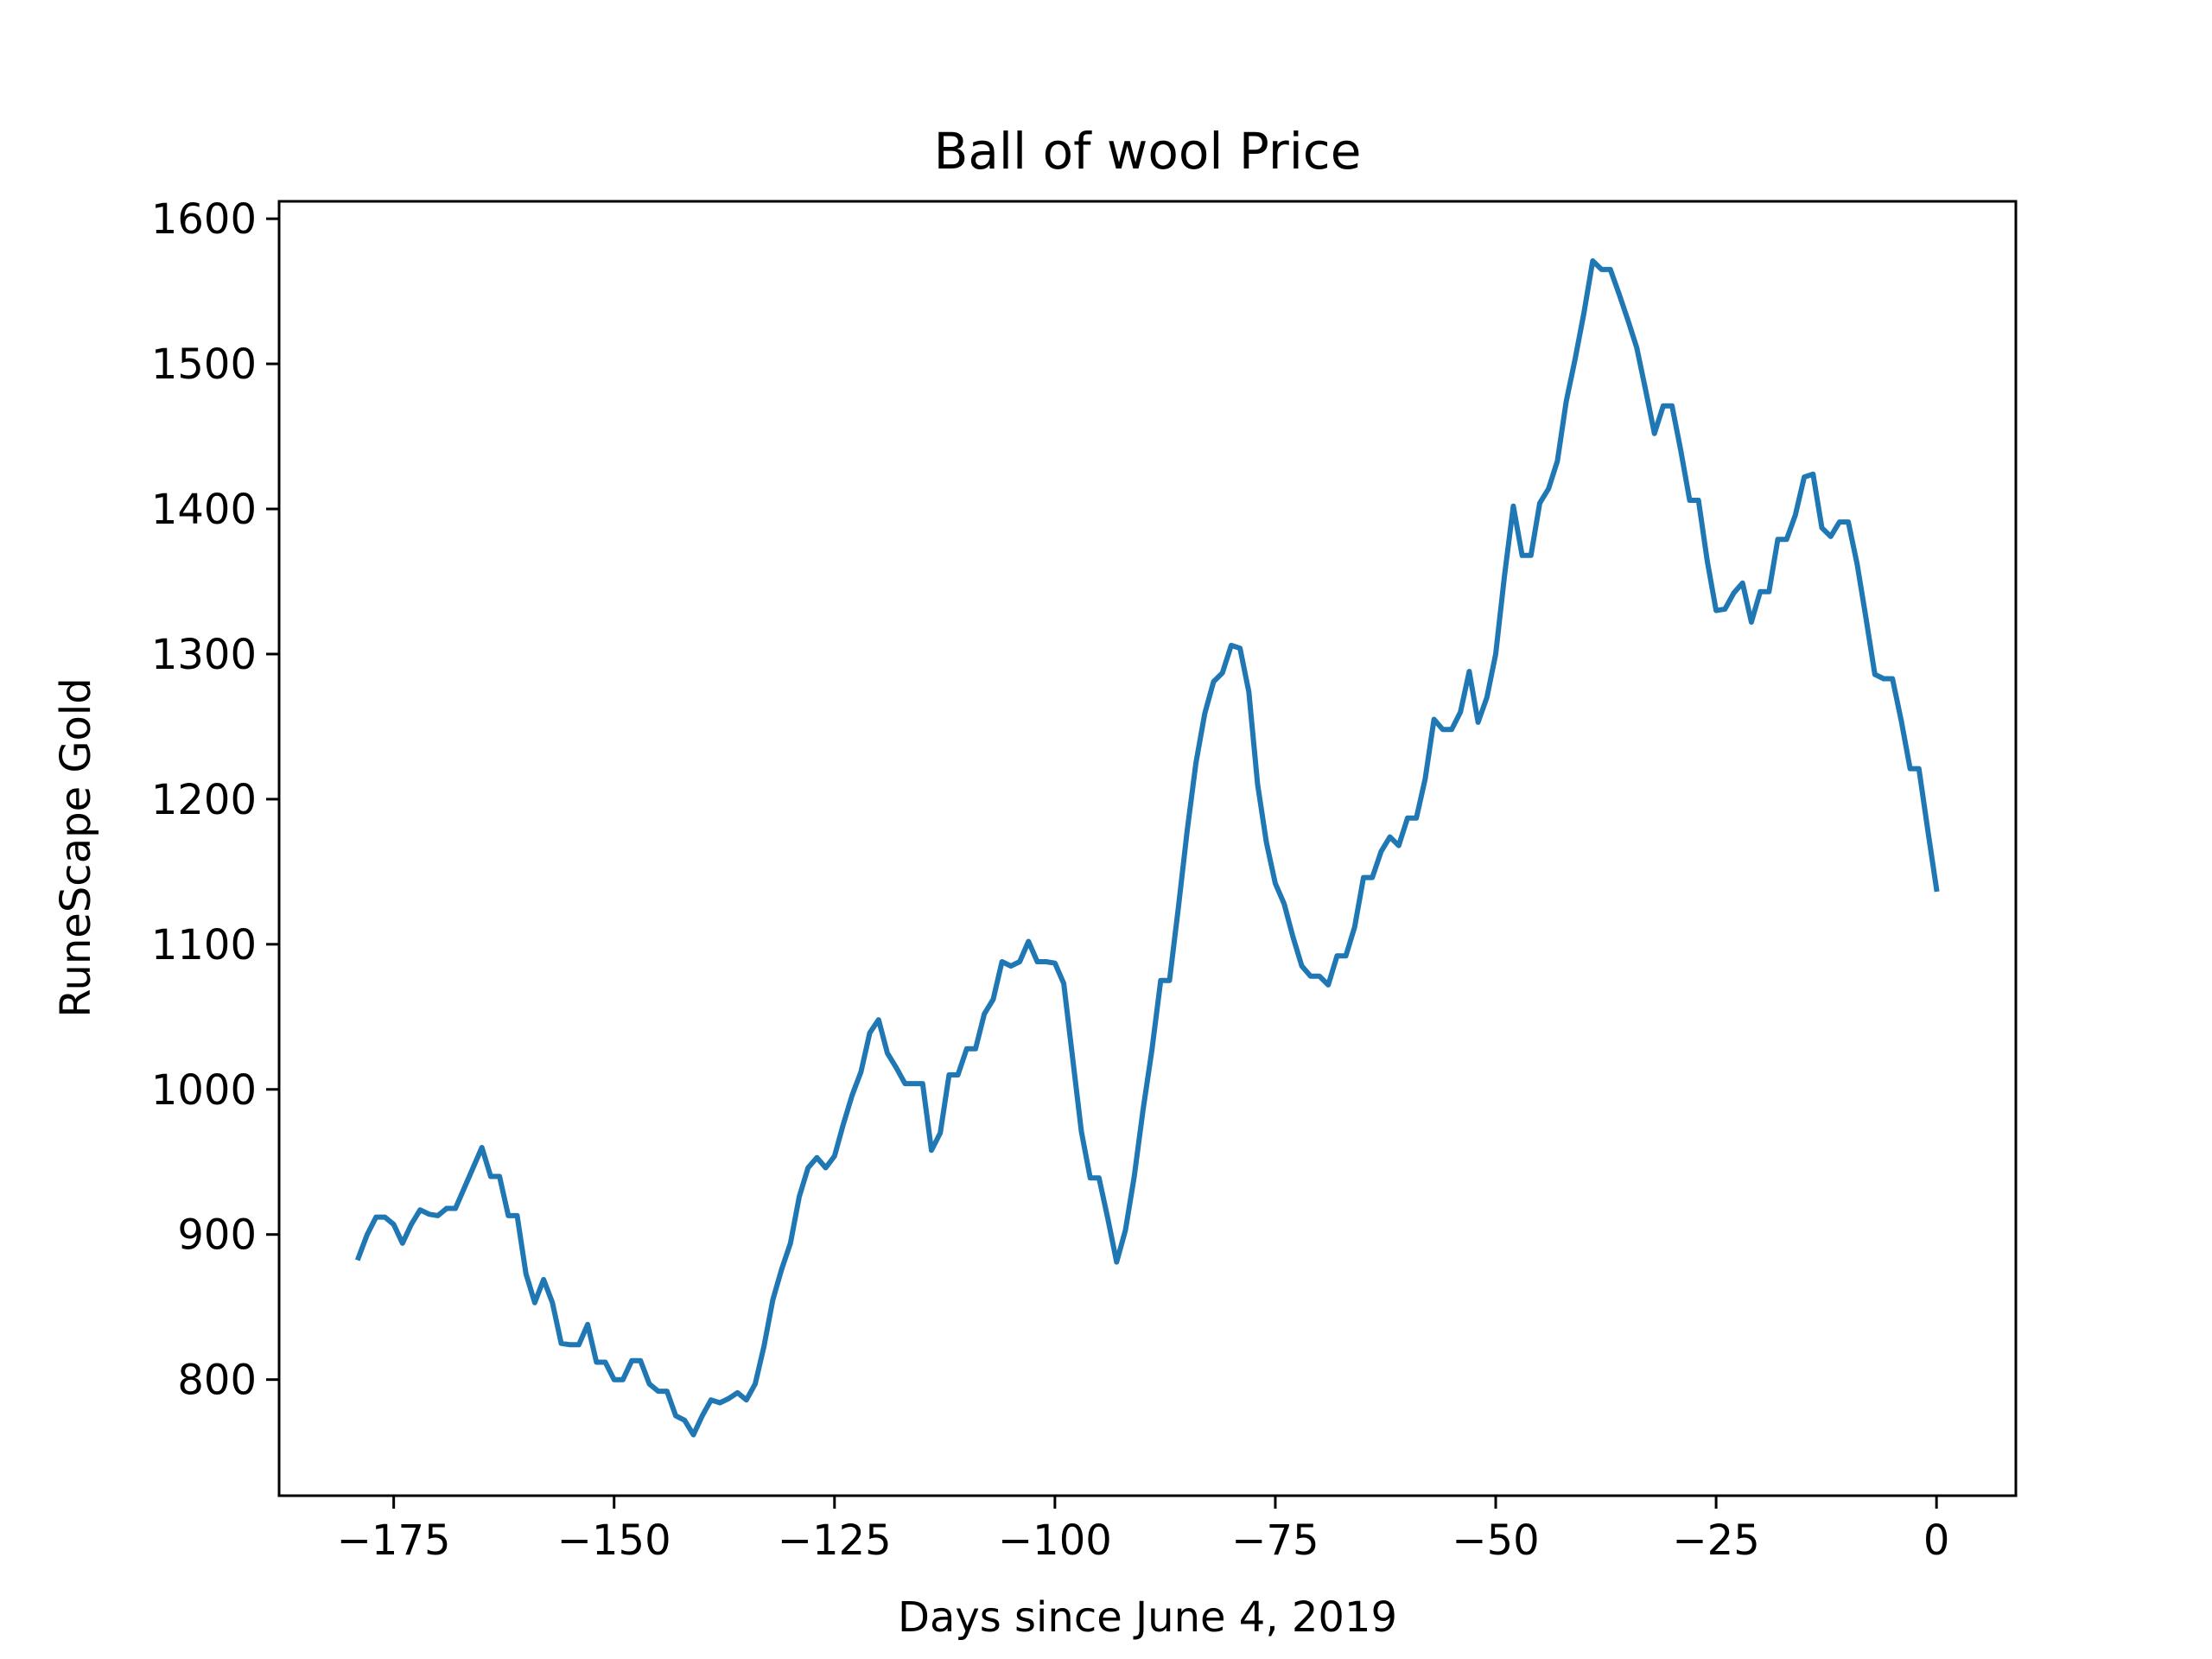 The width and height of the screenshot is (2212, 1659). I want to click on y-tick-label: 1100, so click(204, 945).